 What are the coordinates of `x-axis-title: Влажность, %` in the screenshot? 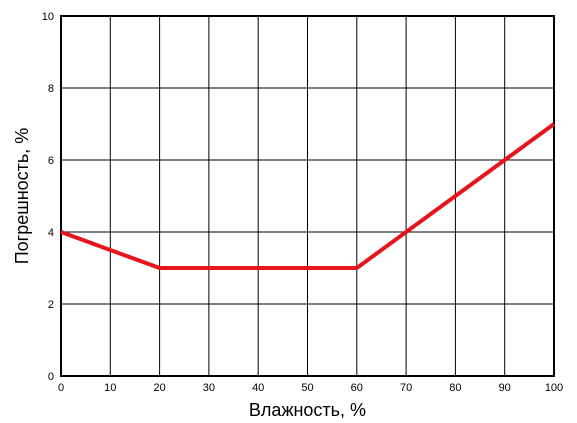 It's located at (307, 410).